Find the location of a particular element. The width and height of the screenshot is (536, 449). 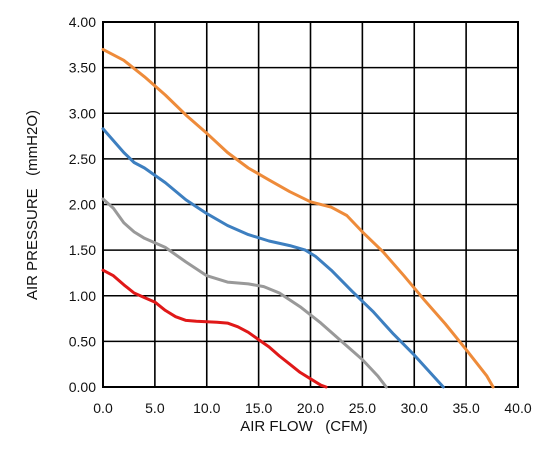

y-tick-label: 4.00 is located at coordinates (82, 22).